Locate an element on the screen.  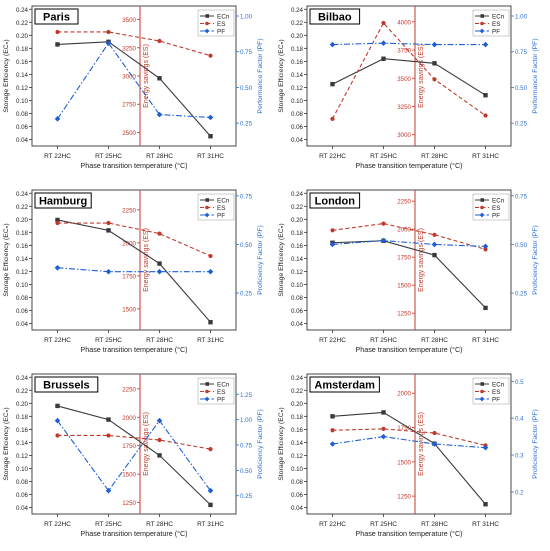
x-axis-label: Phase transition temperature (°C) is located at coordinates (408, 349).